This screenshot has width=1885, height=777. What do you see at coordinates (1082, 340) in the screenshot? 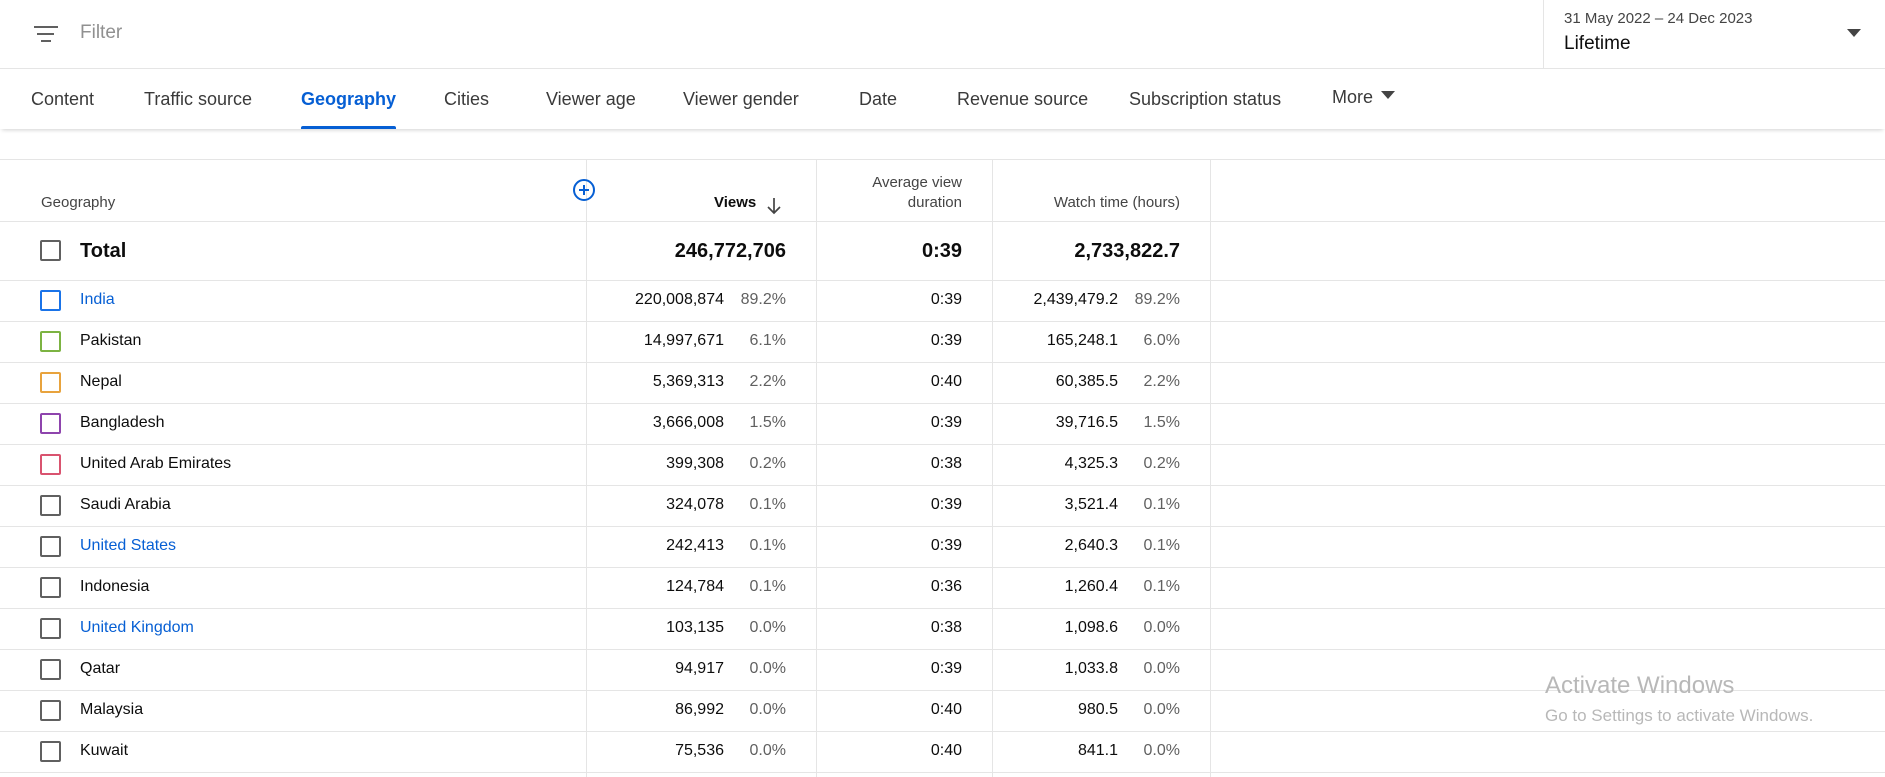
I see `watch-time-value: 165,248.1` at bounding box center [1082, 340].